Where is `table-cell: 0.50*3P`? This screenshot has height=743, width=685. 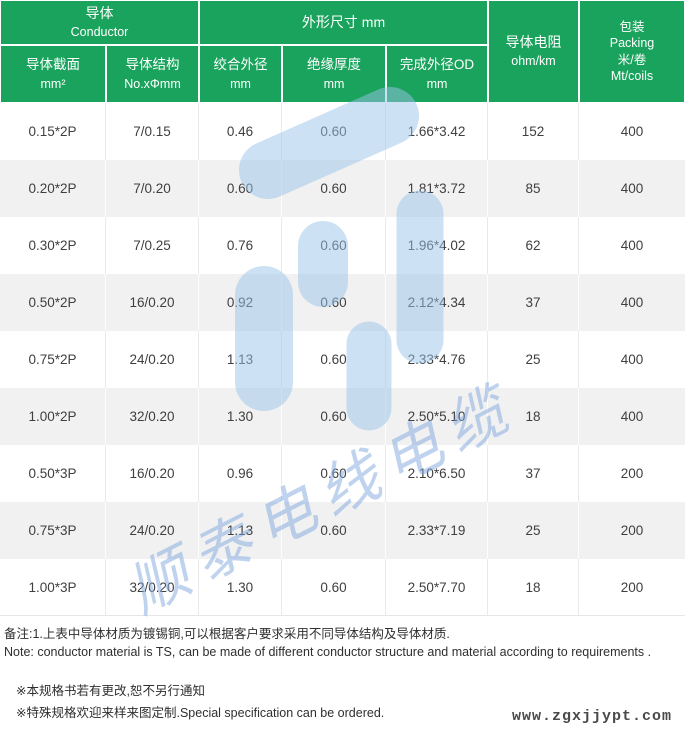
table-cell: 0.50*3P is located at coordinates (53, 473).